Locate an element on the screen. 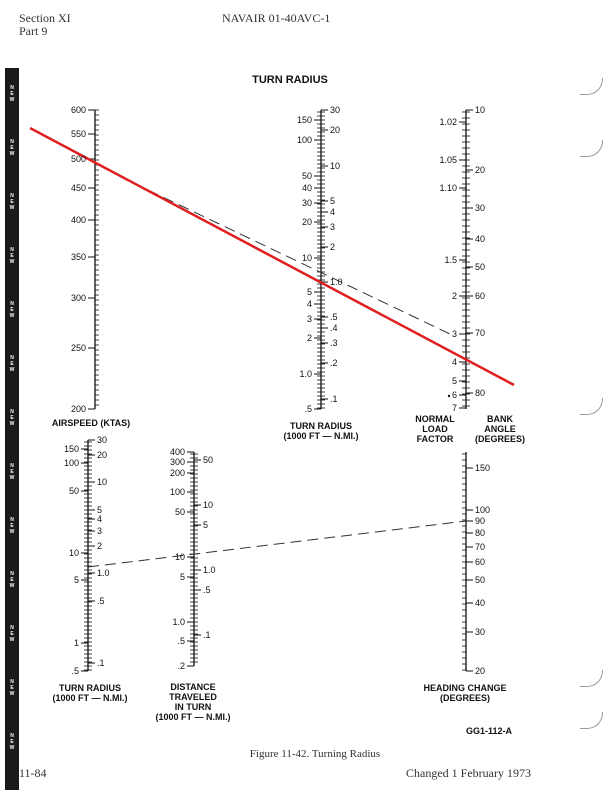  heading-change-label: HEADING CHANGE (DEGREES) is located at coordinates (465, 693).